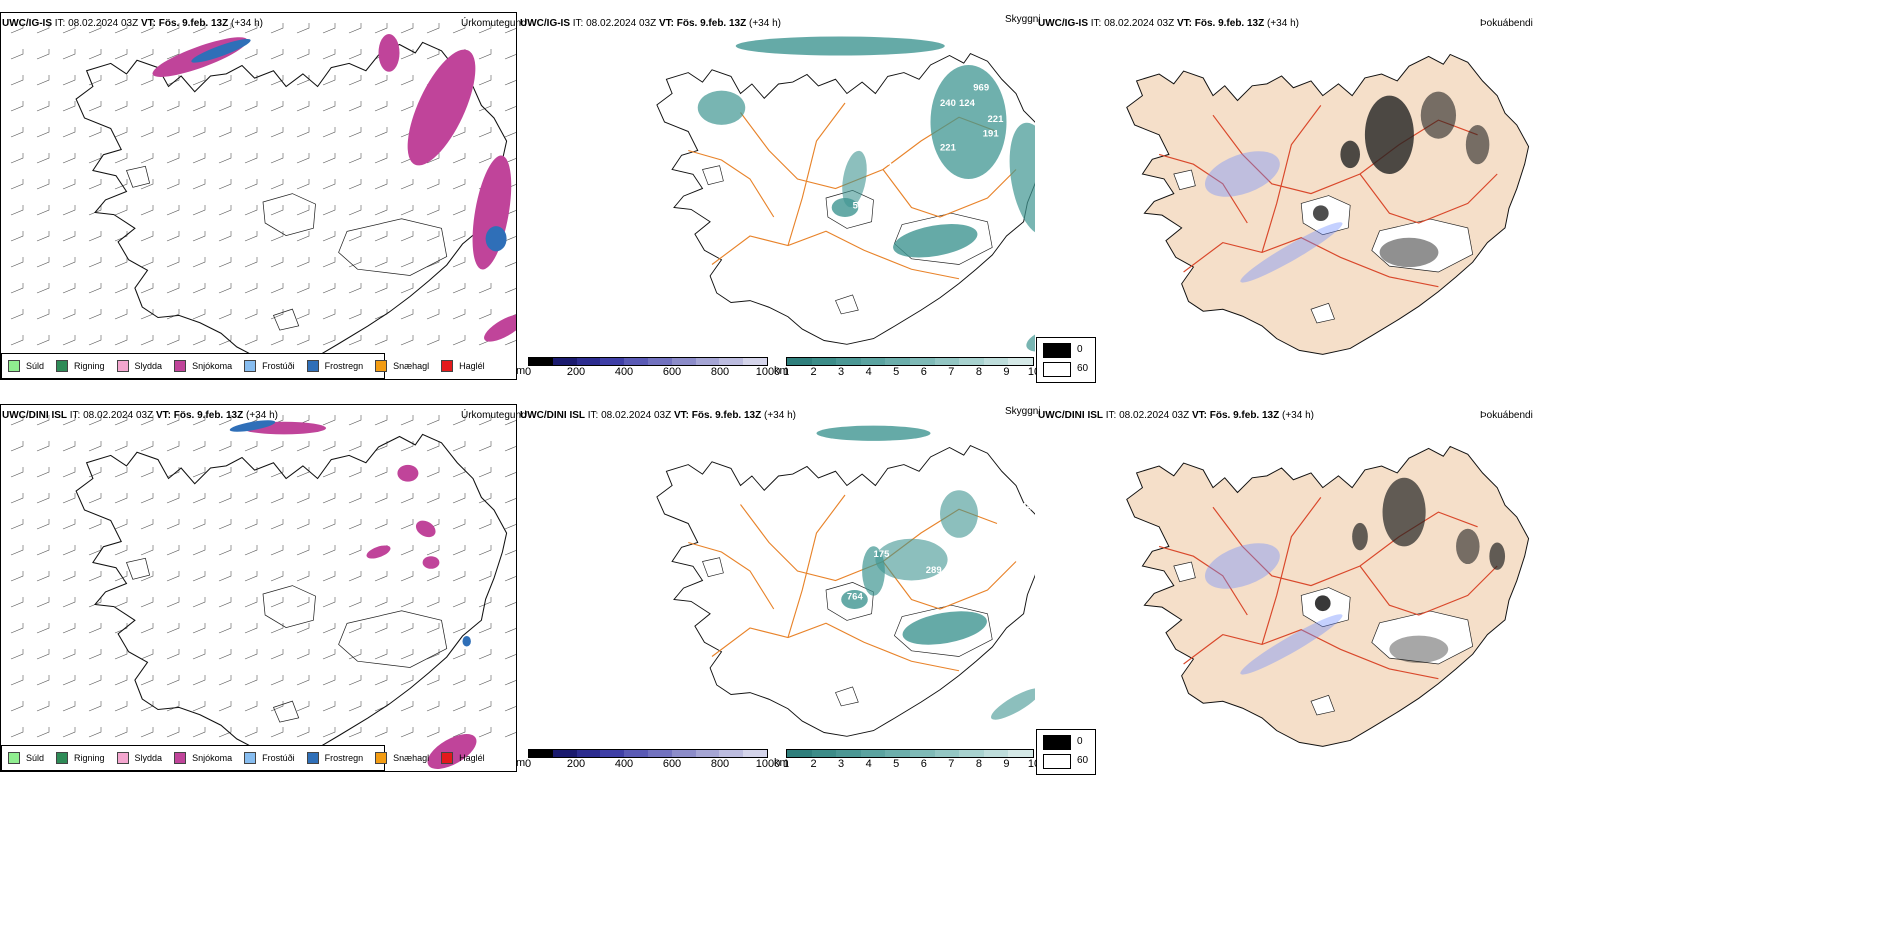 This screenshot has width=1900, height=950. What do you see at coordinates (1030, 340) in the screenshot?
I see `low-visibility-area` at bounding box center [1030, 340].